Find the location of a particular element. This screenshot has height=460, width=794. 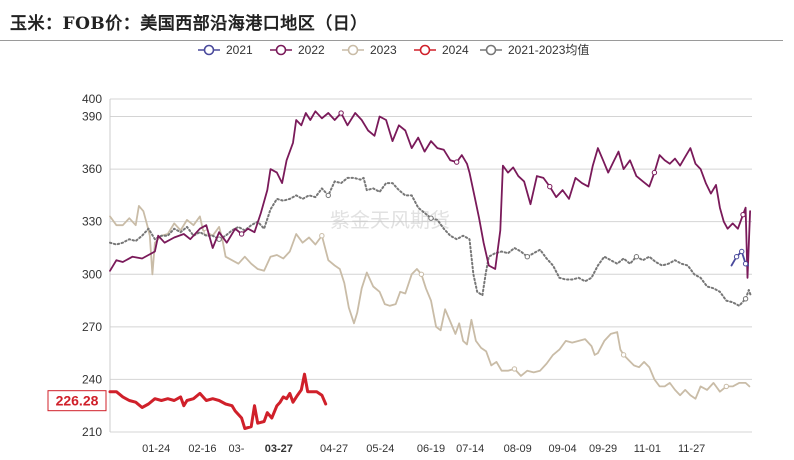

legend-label: 2021-2023均值 is located at coordinates (548, 49).